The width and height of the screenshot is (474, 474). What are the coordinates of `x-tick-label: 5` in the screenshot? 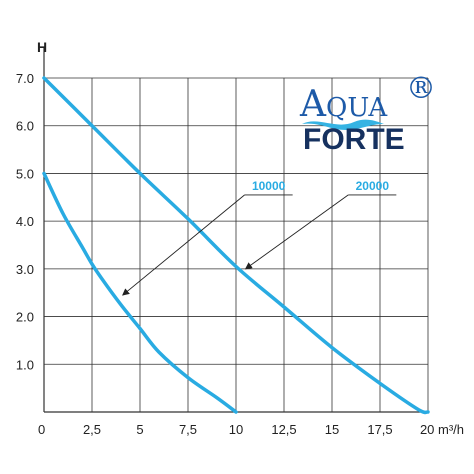 It's located at (139, 429).